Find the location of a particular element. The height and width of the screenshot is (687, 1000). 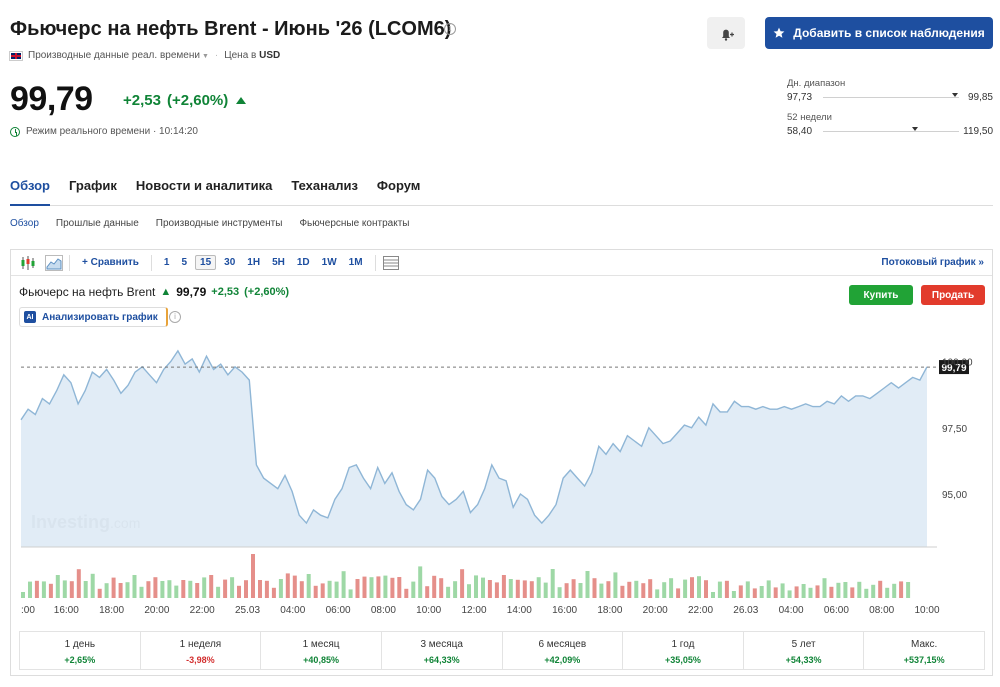

subtab-contracts: Фьючерсные контракты is located at coordinates (354, 223).